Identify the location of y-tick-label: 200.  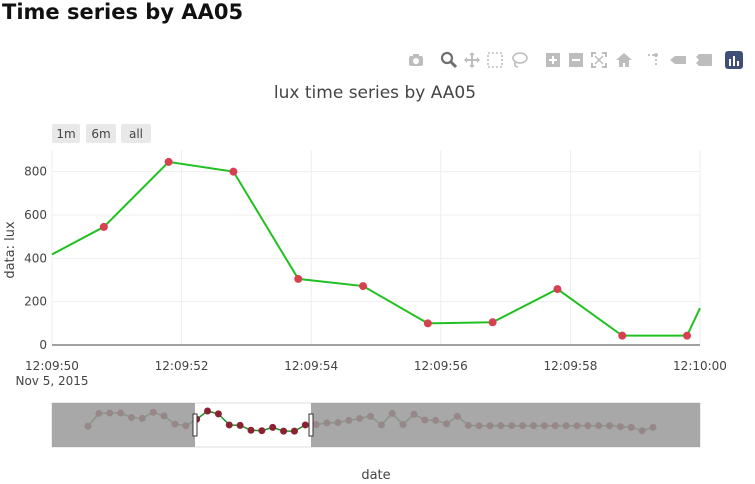
(35, 302).